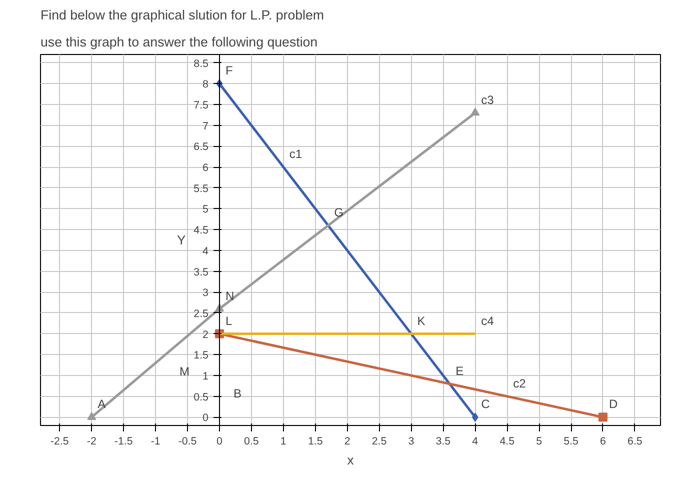  I want to click on annotation: N, so click(229, 295).